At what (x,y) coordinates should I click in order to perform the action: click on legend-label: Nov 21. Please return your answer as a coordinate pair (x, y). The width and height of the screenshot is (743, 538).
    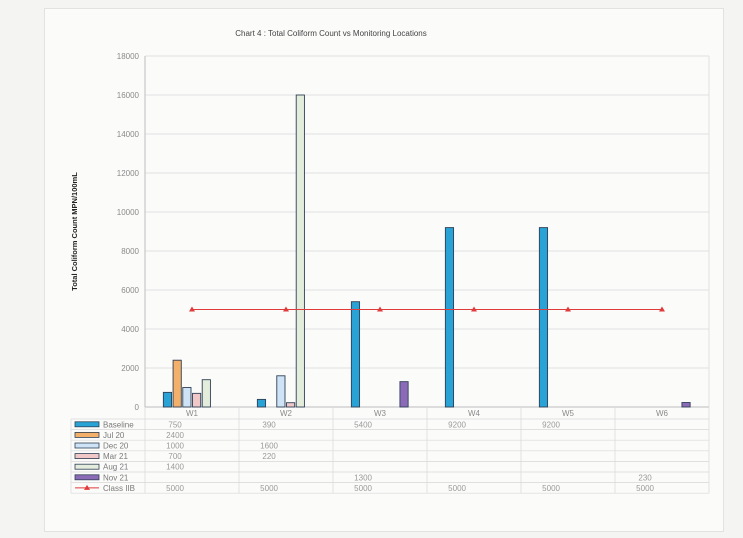
    Looking at the image, I should click on (116, 477).